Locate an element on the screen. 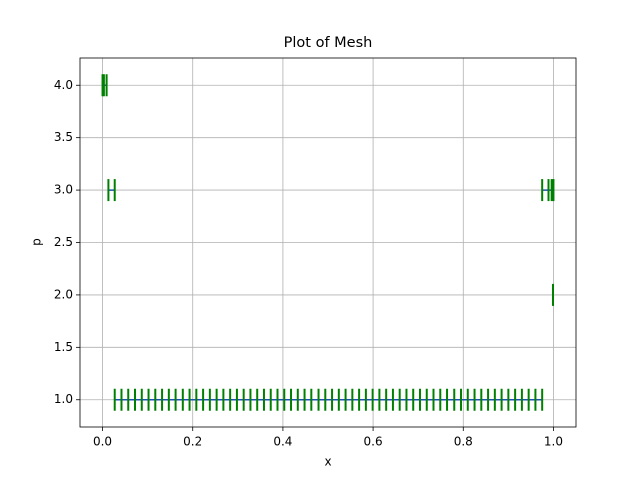 Image resolution: width=640 pixels, height=484 pixels. y-tick-label: 1.5 is located at coordinates (63, 347).